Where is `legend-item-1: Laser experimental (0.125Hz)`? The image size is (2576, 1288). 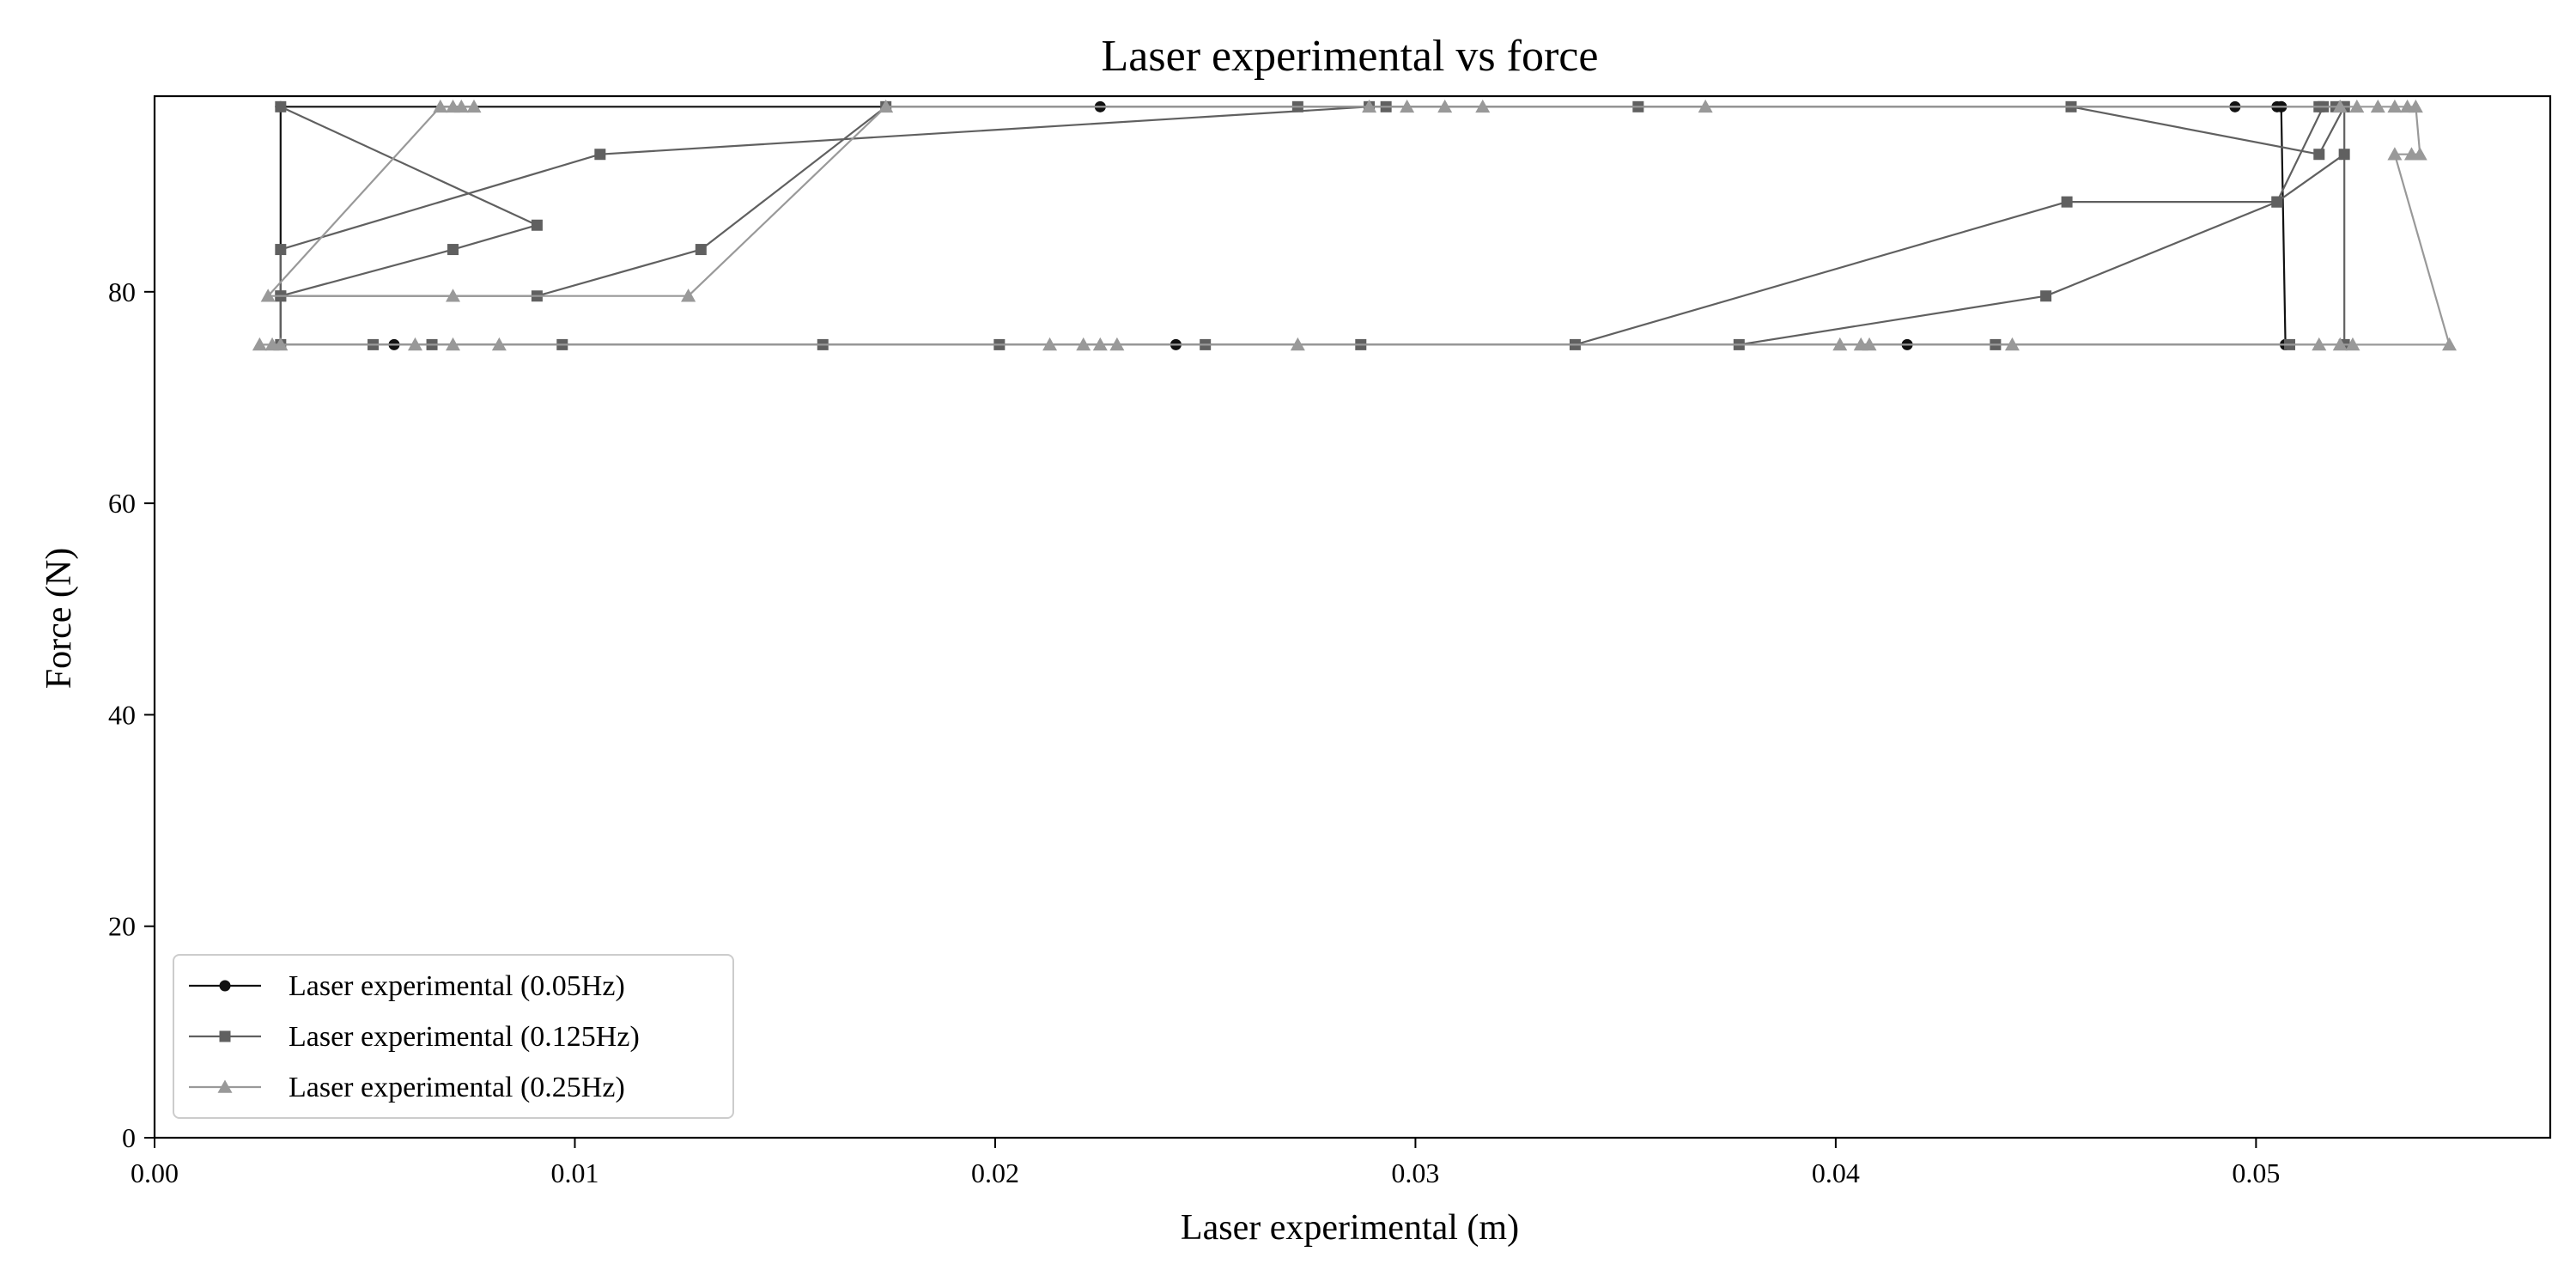
legend-item-1: Laser experimental (0.125Hz) is located at coordinates (414, 1037).